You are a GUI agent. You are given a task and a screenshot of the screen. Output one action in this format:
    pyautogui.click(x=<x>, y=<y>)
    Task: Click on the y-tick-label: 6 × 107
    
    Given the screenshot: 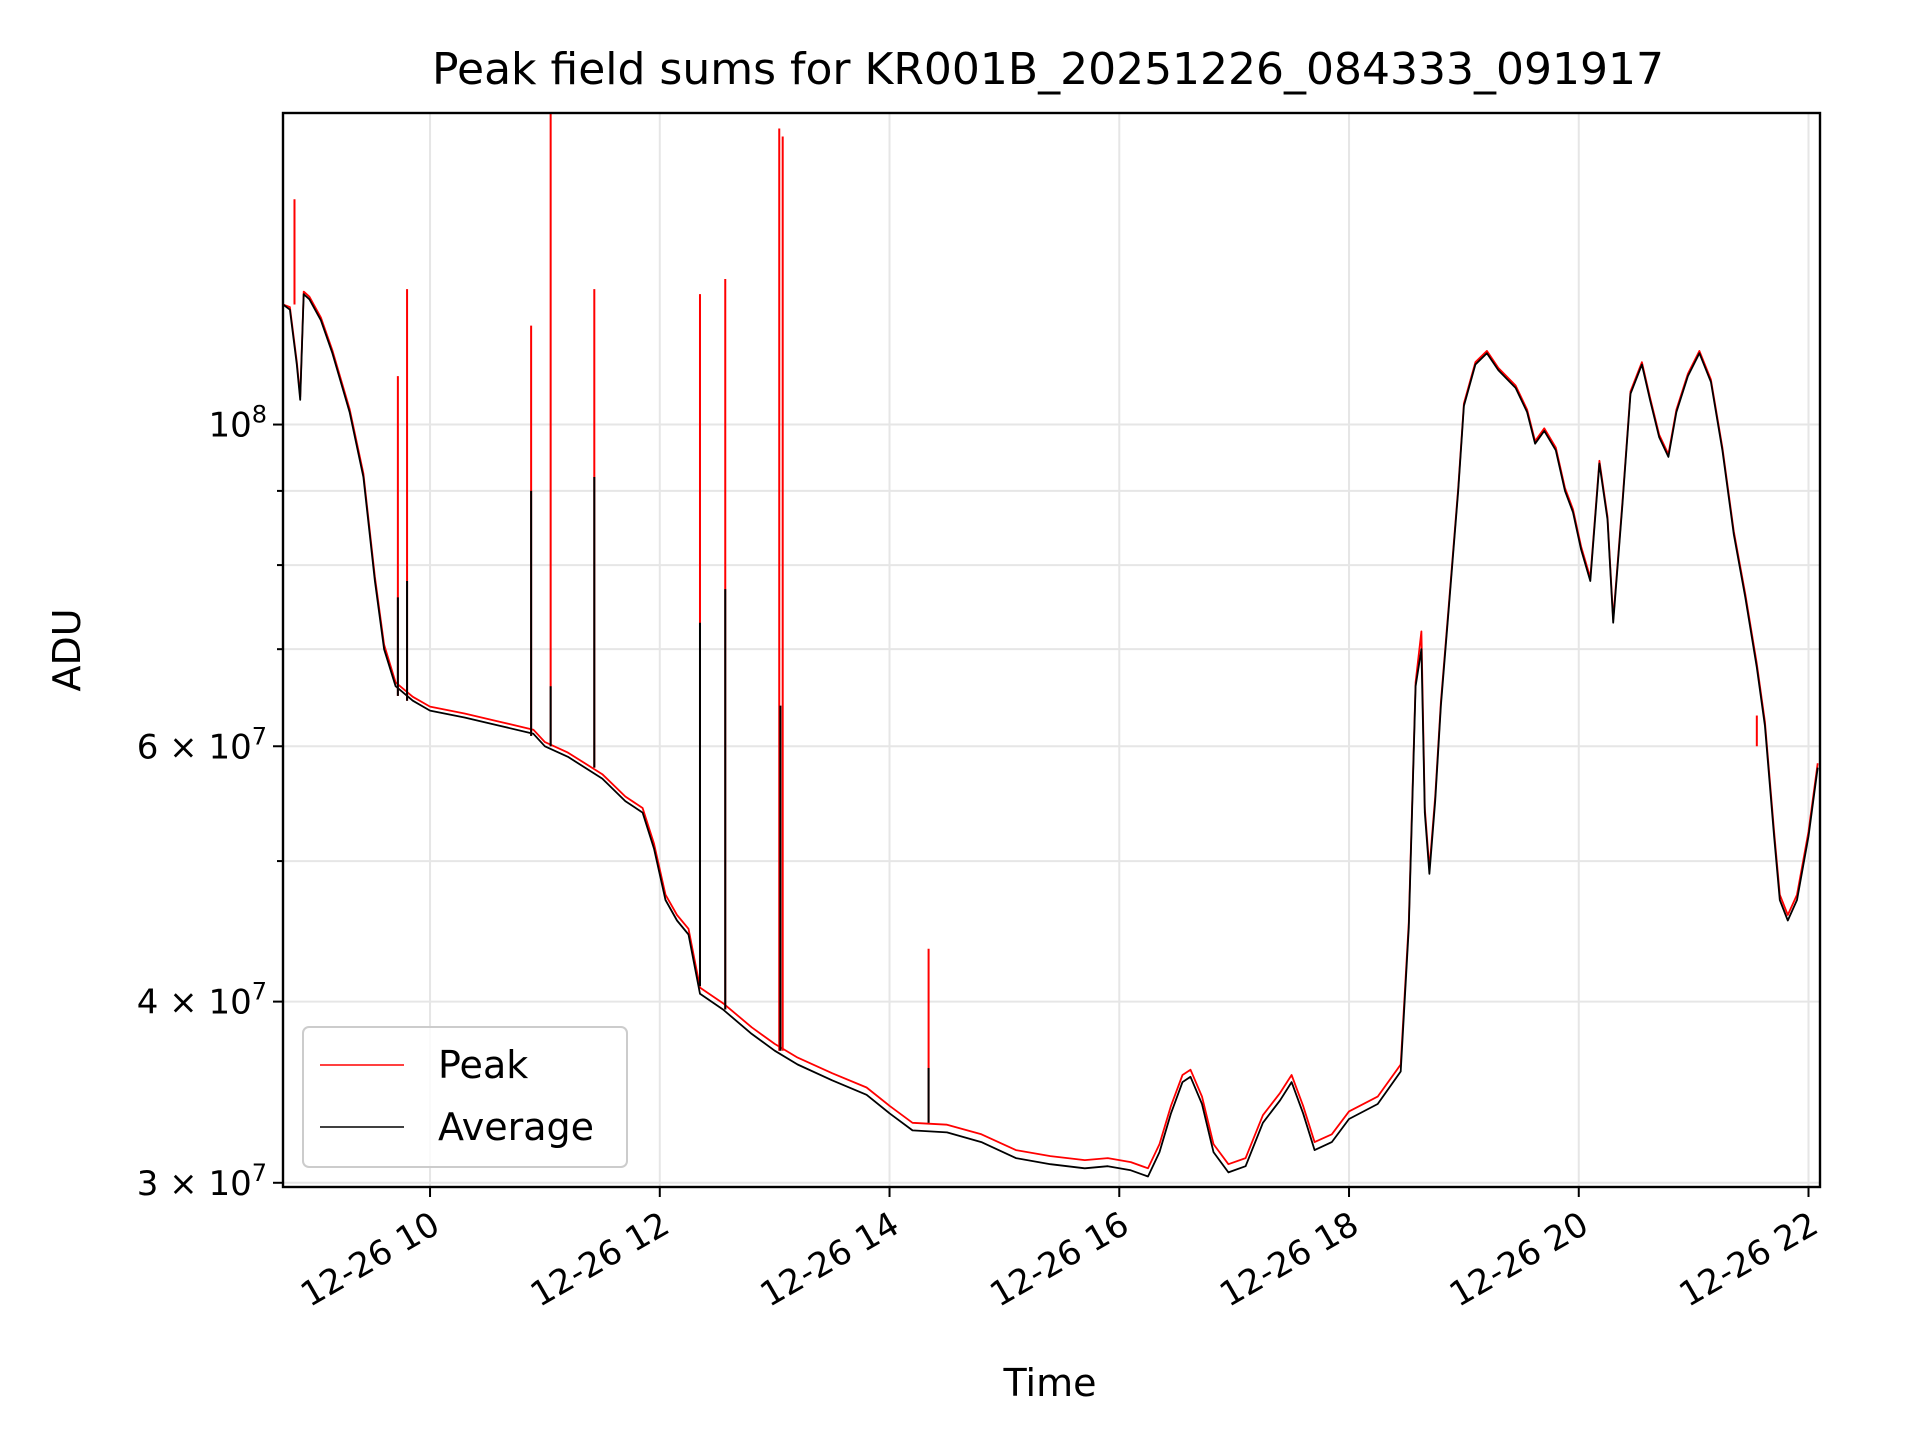 What is the action you would take?
    pyautogui.click(x=202, y=744)
    